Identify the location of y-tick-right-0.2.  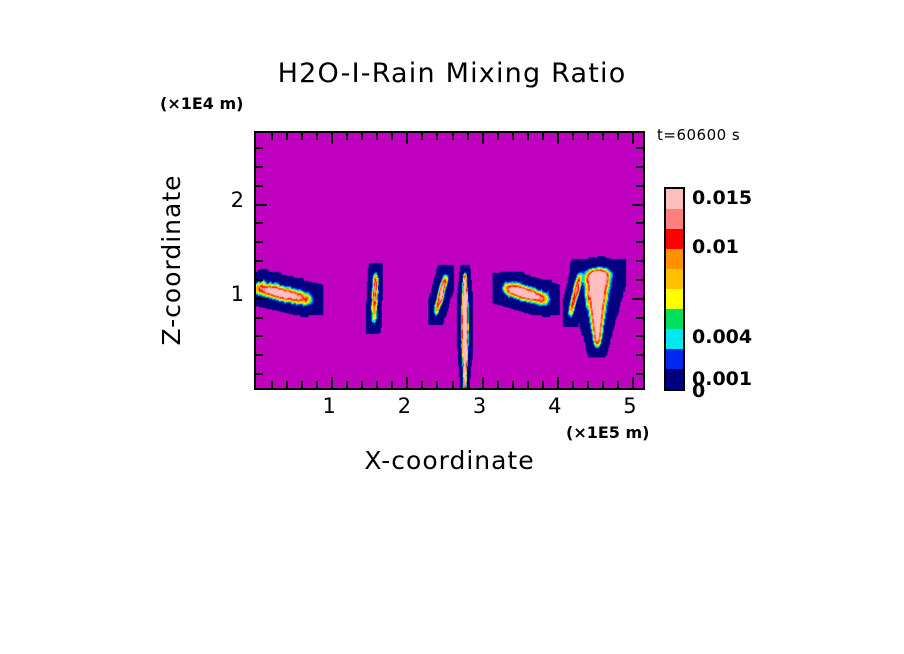
(639, 374).